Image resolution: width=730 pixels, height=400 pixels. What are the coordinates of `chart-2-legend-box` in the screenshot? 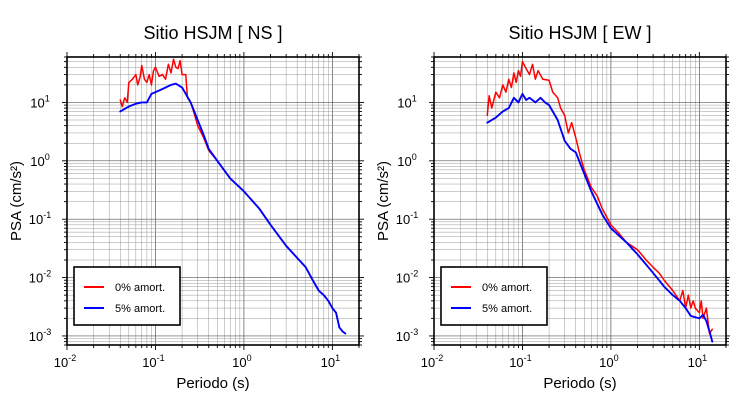 It's located at (494, 296).